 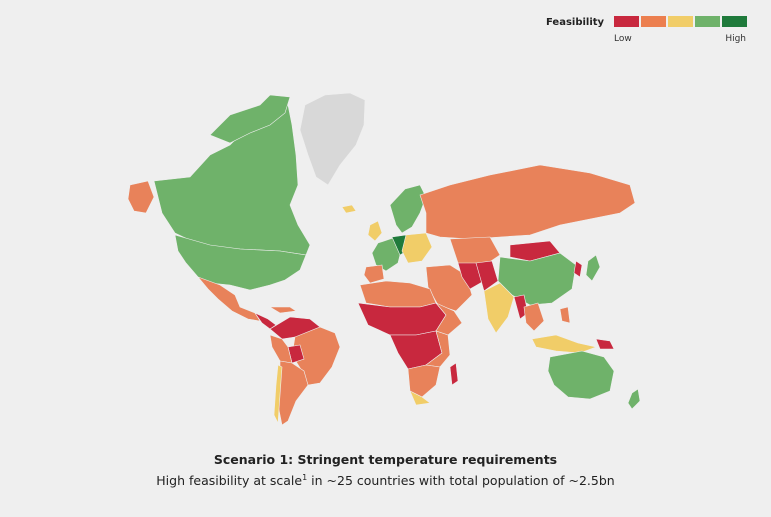 I want to click on region-south-africa, so click(x=420, y=398).